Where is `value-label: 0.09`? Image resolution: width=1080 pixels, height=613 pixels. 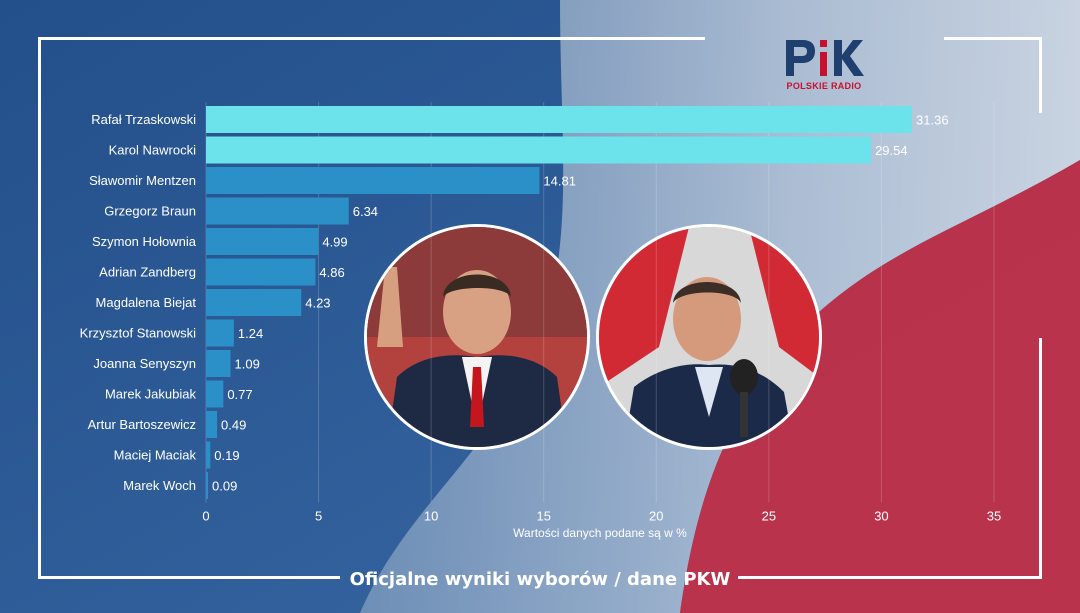
value-label: 0.09 is located at coordinates (224, 486).